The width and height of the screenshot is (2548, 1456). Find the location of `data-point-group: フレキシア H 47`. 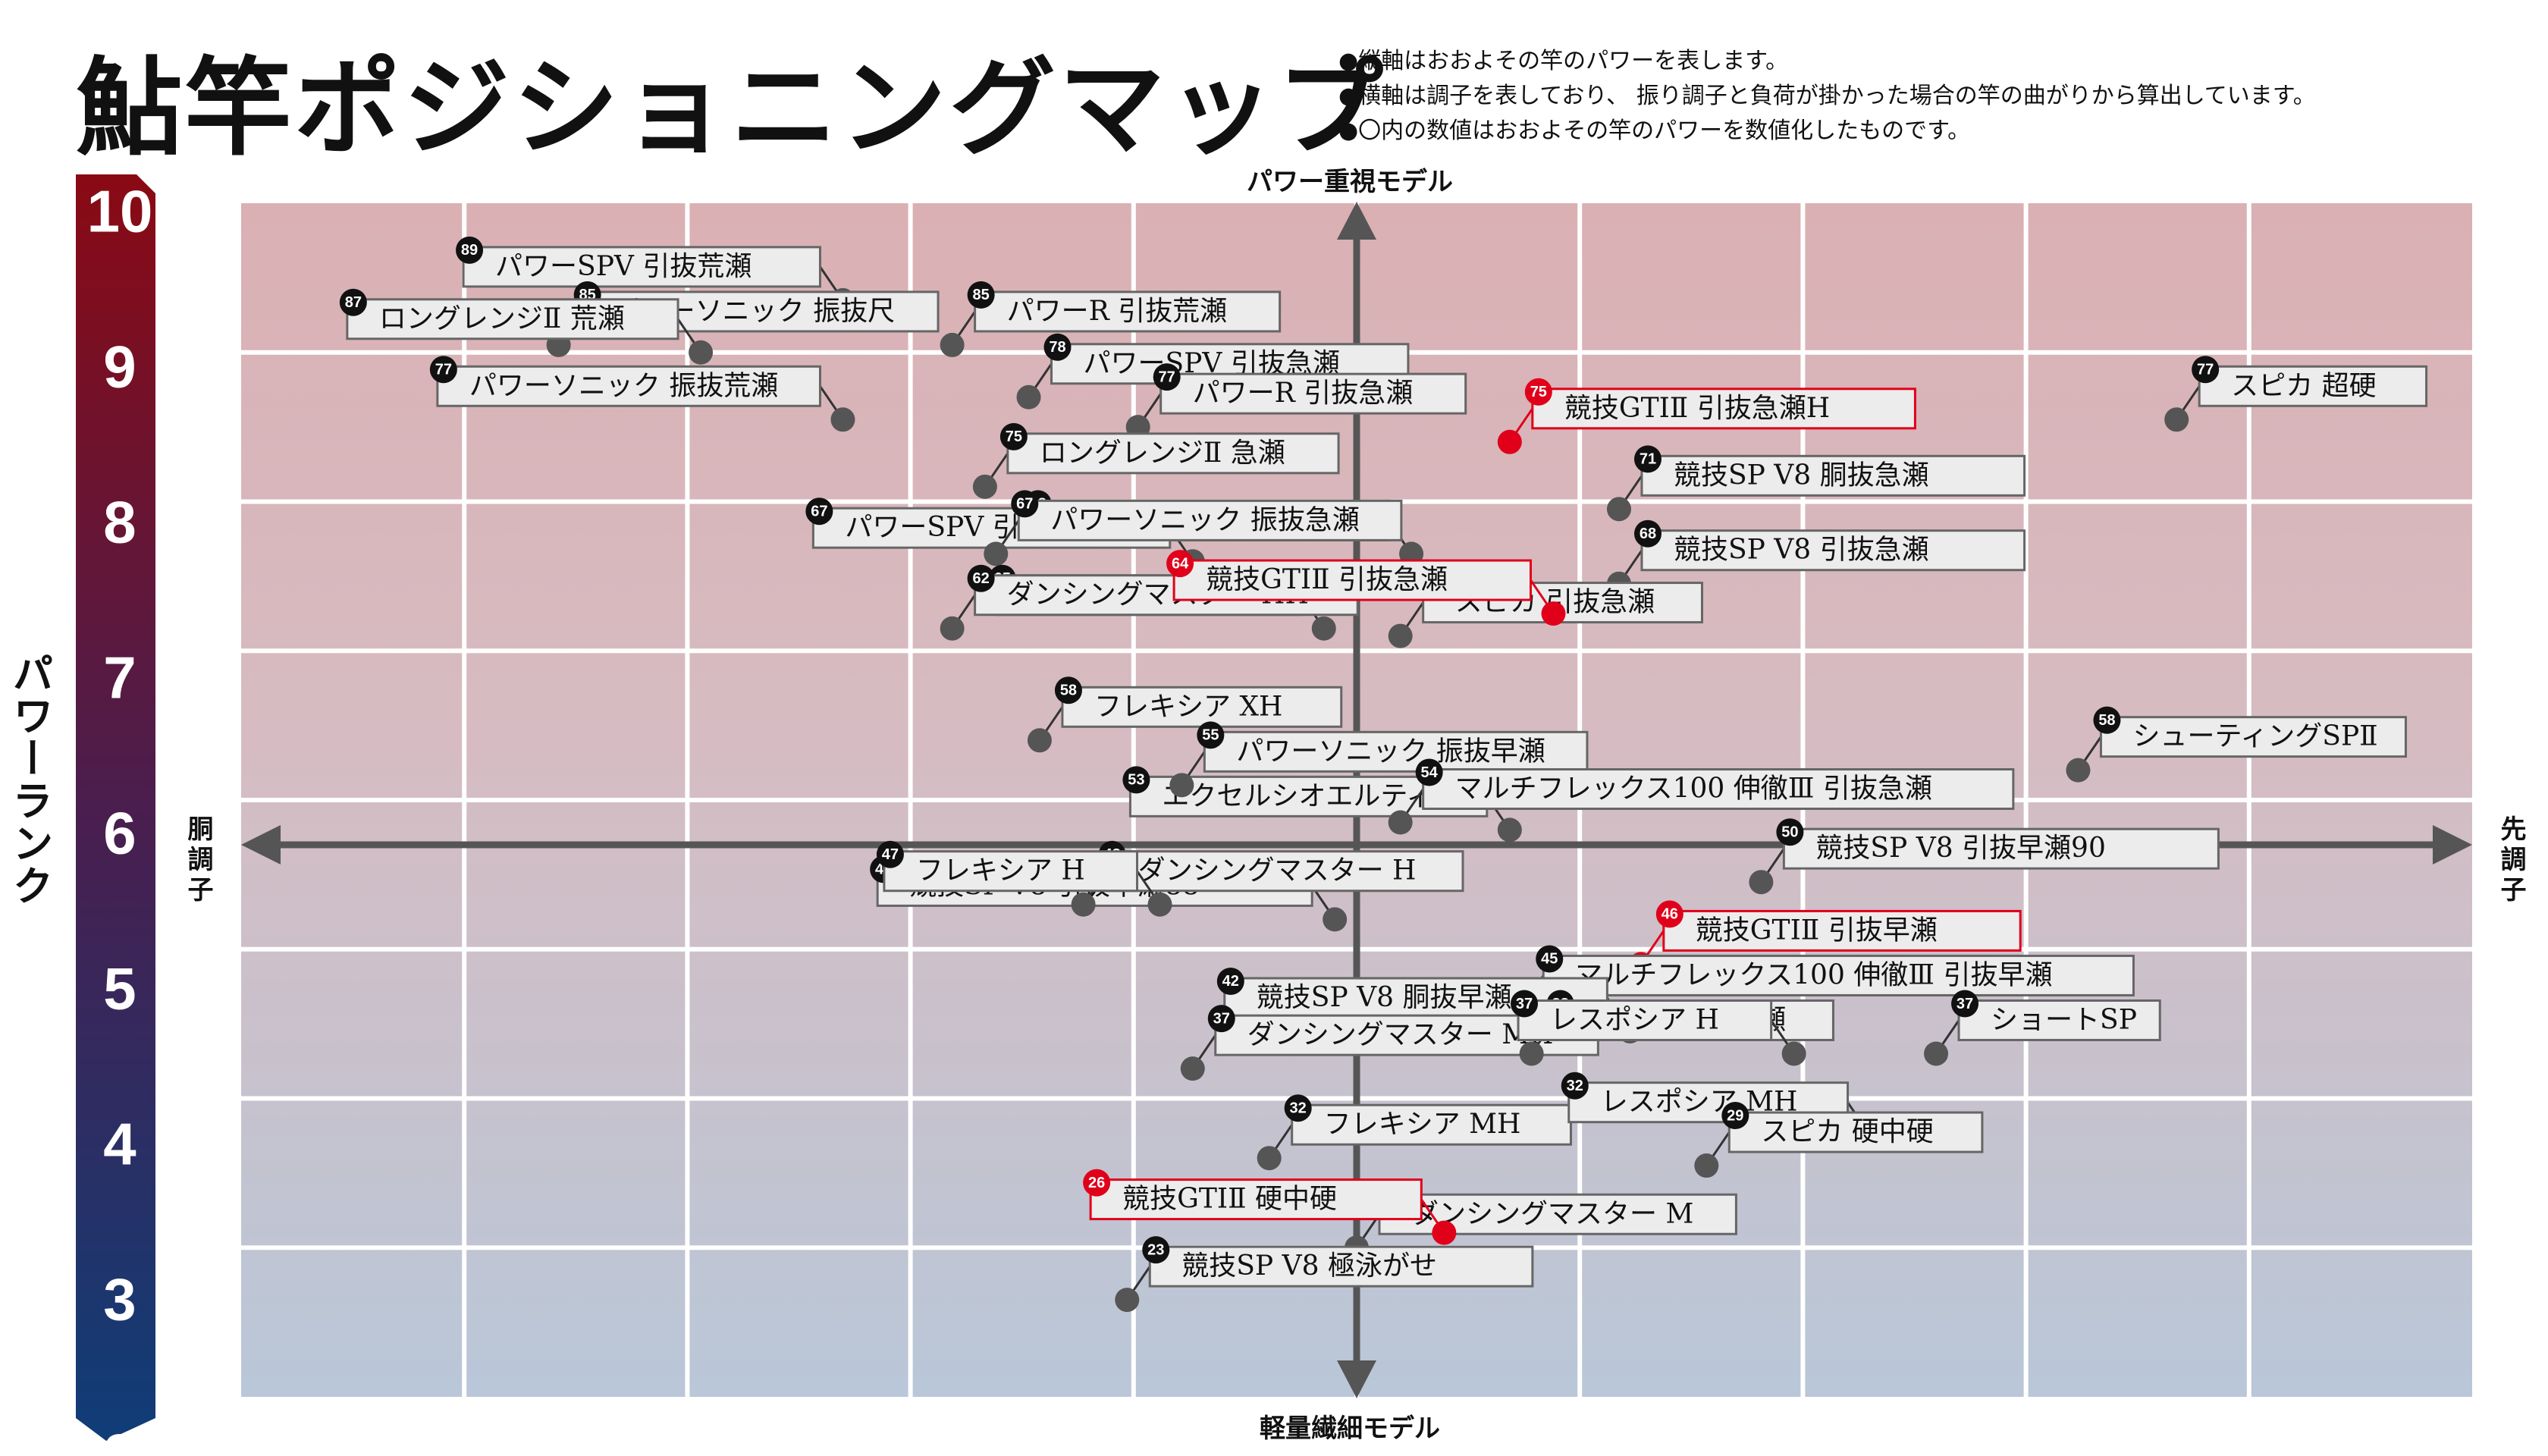

data-point-group: フレキシア H 47 is located at coordinates (1024, 878).